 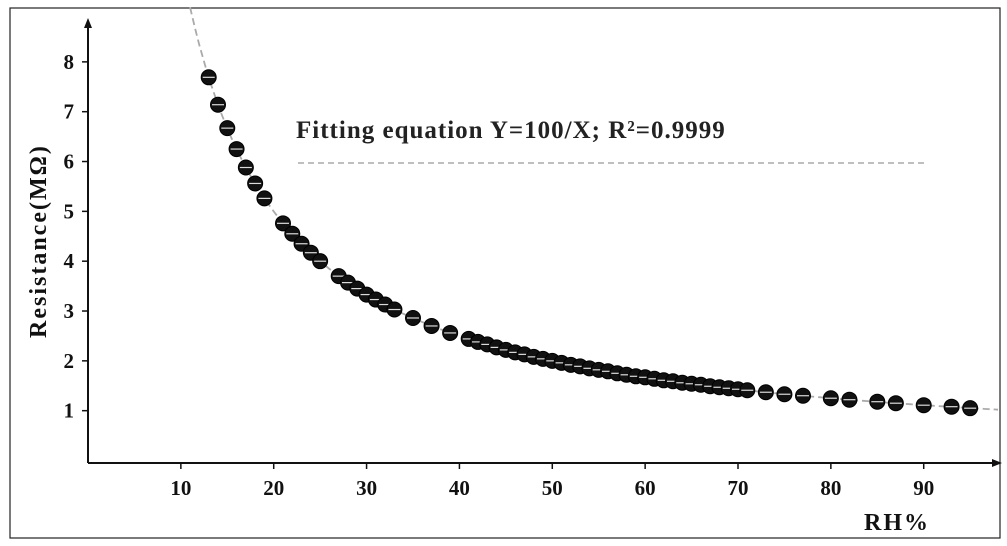 What do you see at coordinates (552, 488) in the screenshot?
I see `x-tick-label: 50` at bounding box center [552, 488].